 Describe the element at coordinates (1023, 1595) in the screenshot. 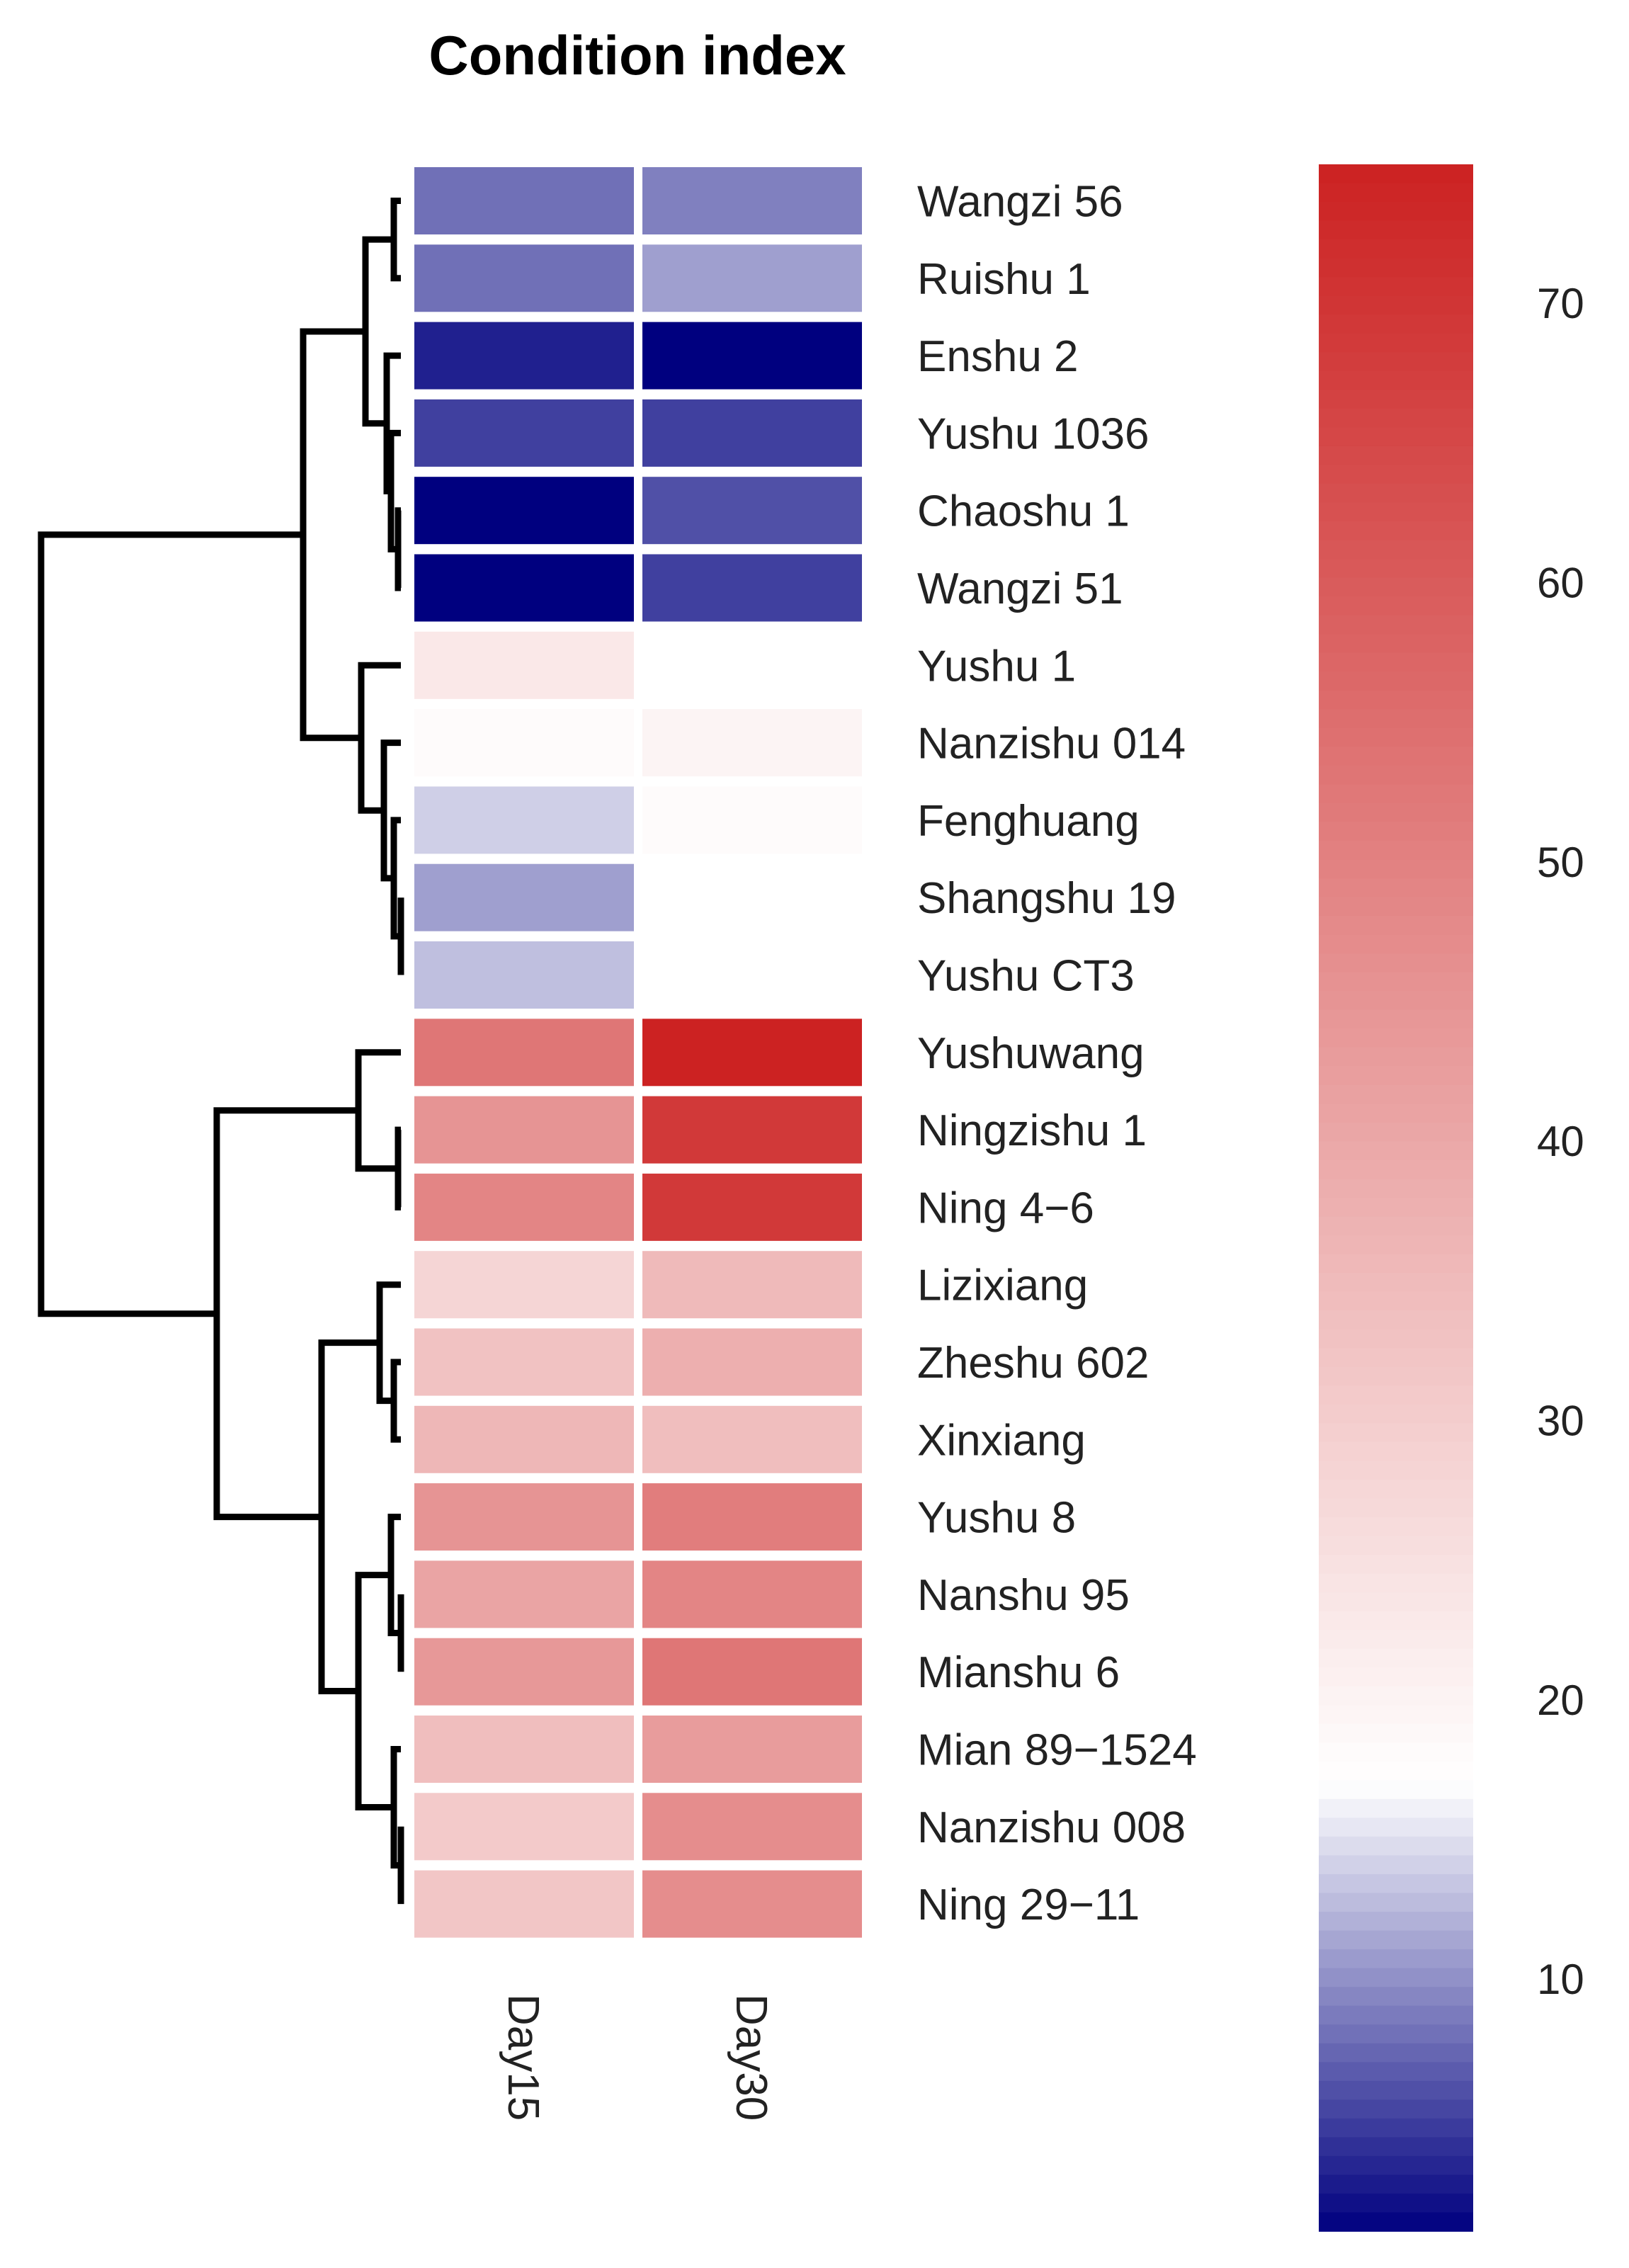

I see `row-label: Nanshu 95` at that location.